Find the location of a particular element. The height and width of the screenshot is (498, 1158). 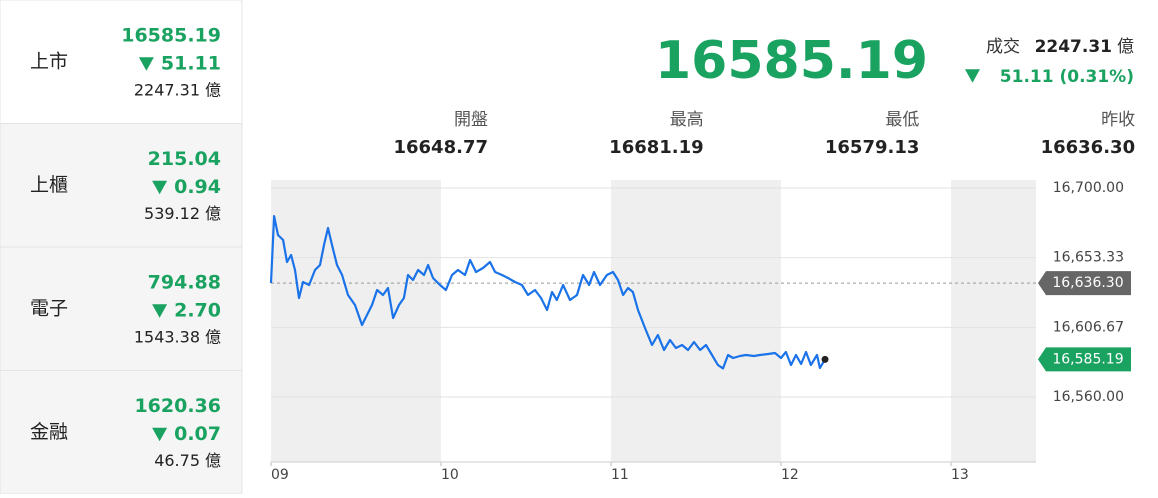

market-name: 電子 is located at coordinates (49, 309).